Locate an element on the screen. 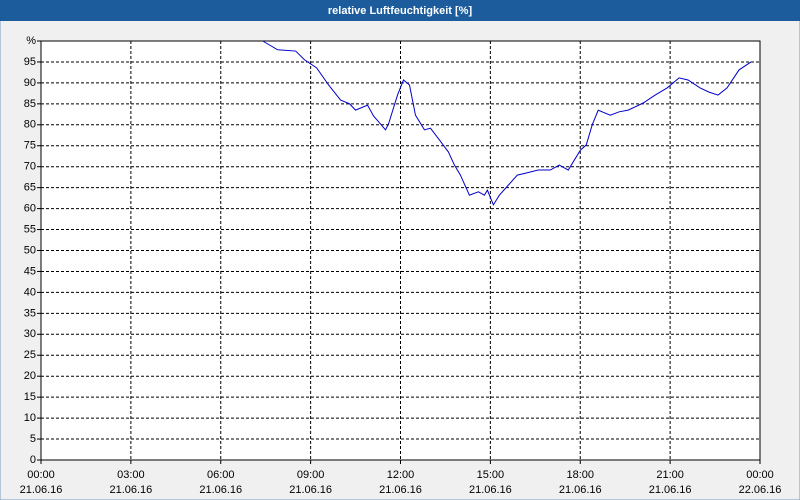 Image resolution: width=800 pixels, height=500 pixels. x-tick-label: 15:00 21.06.16 is located at coordinates (490, 482).